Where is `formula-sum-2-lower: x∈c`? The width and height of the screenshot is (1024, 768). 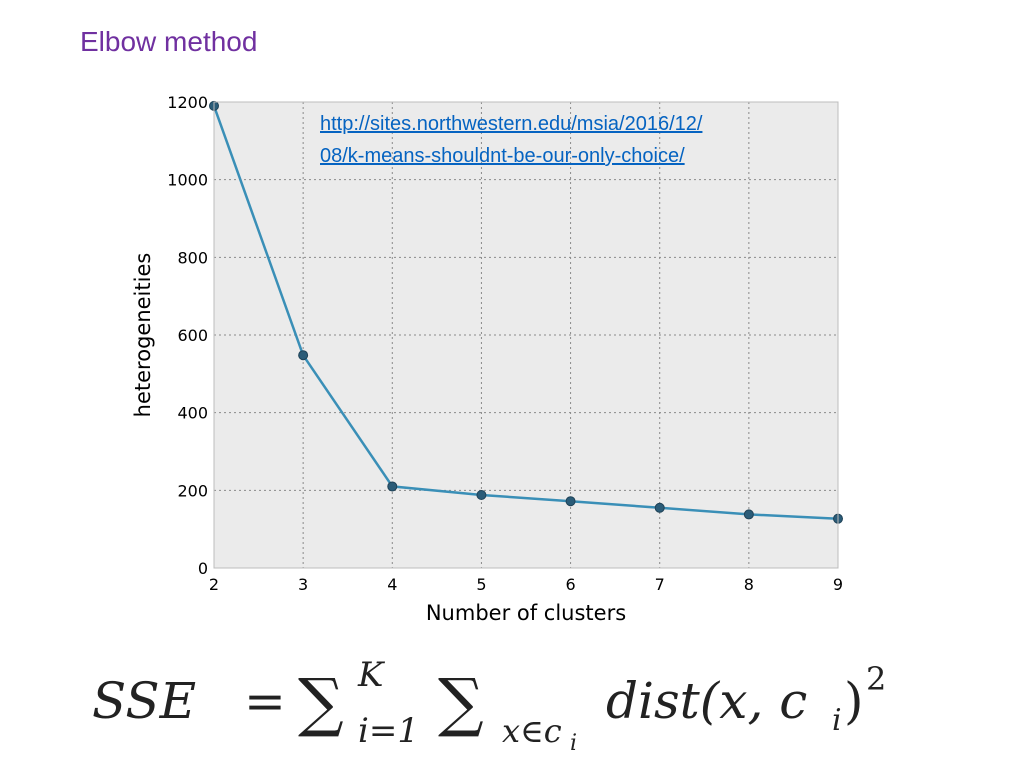 formula-sum-2-lower: x∈c is located at coordinates (532, 731).